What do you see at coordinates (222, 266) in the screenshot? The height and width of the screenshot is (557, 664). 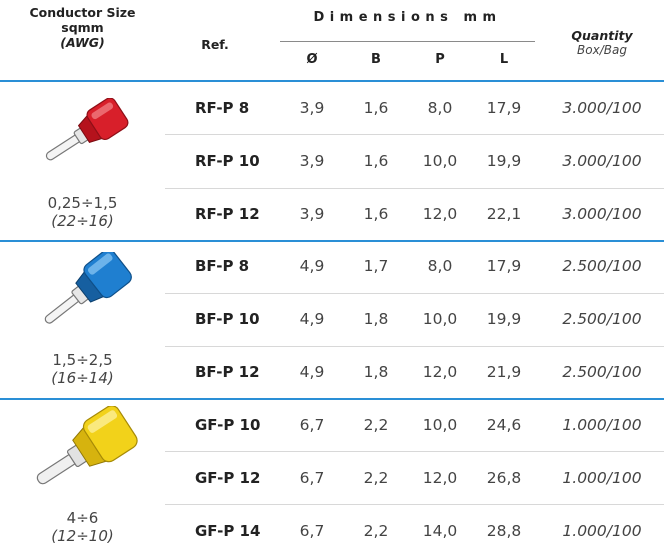 I see `ref-cell: BF-P 8` at bounding box center [222, 266].